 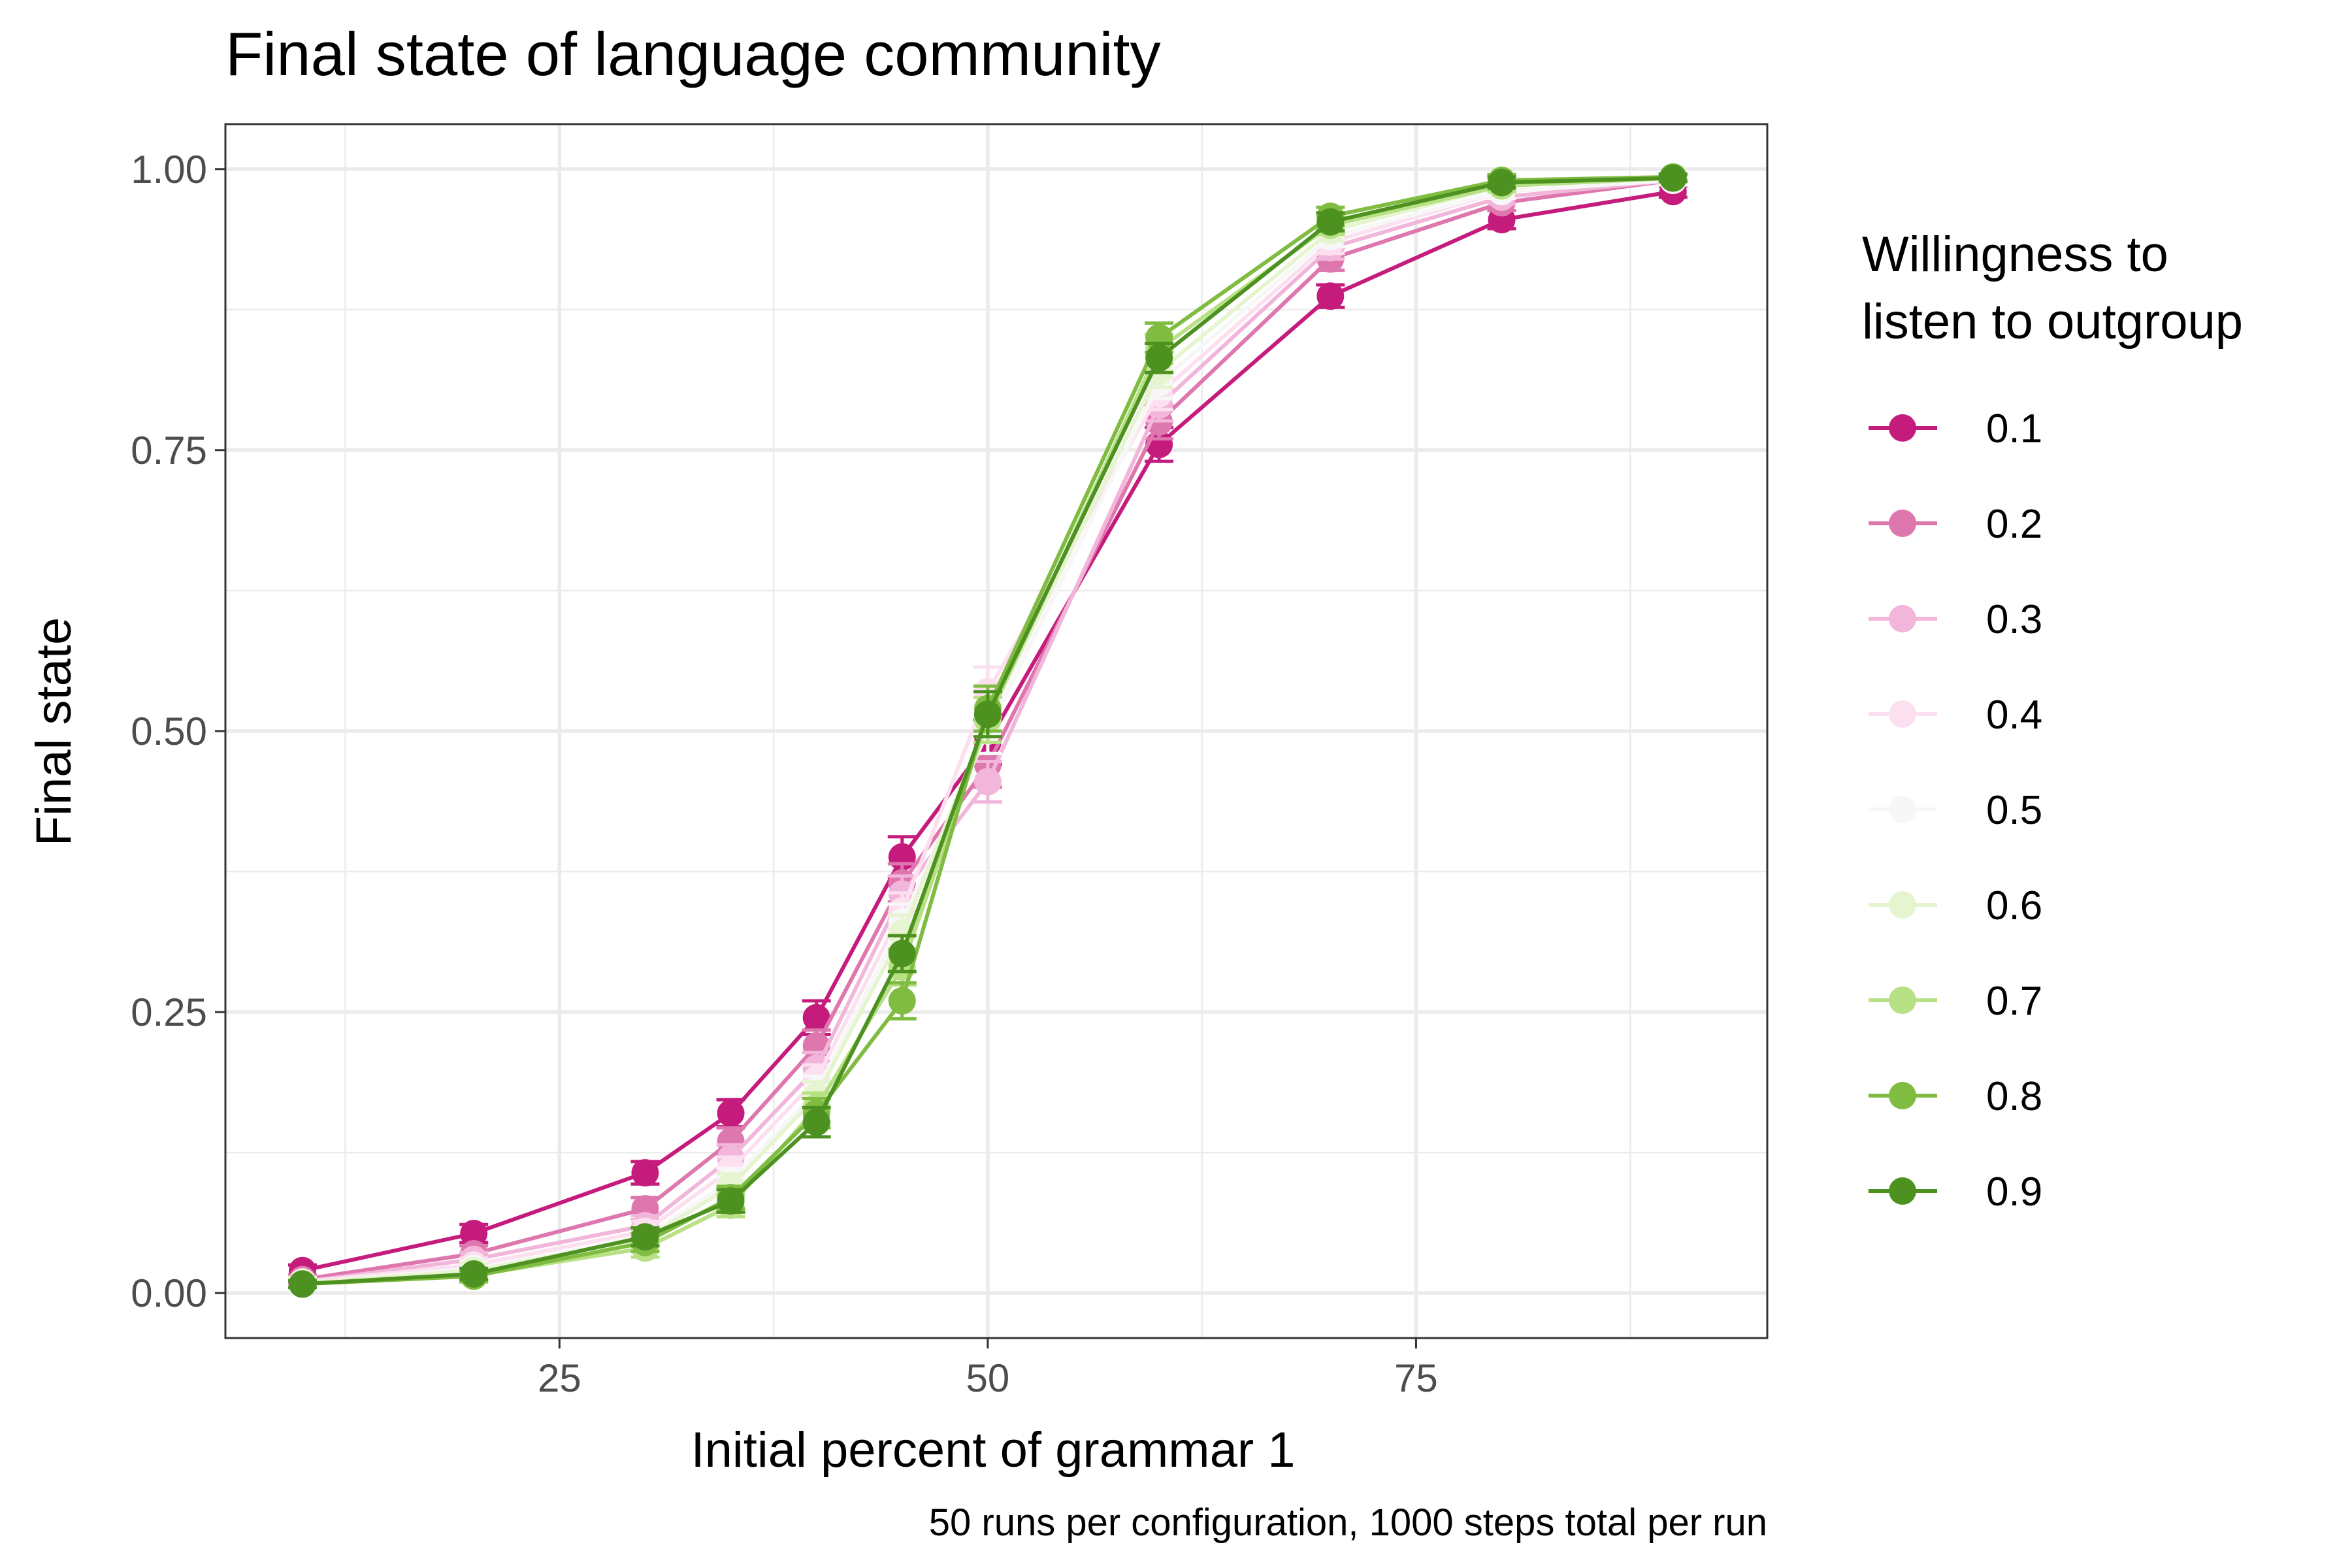 What do you see at coordinates (2014, 1096) in the screenshot?
I see `legend-label: 0.8` at bounding box center [2014, 1096].